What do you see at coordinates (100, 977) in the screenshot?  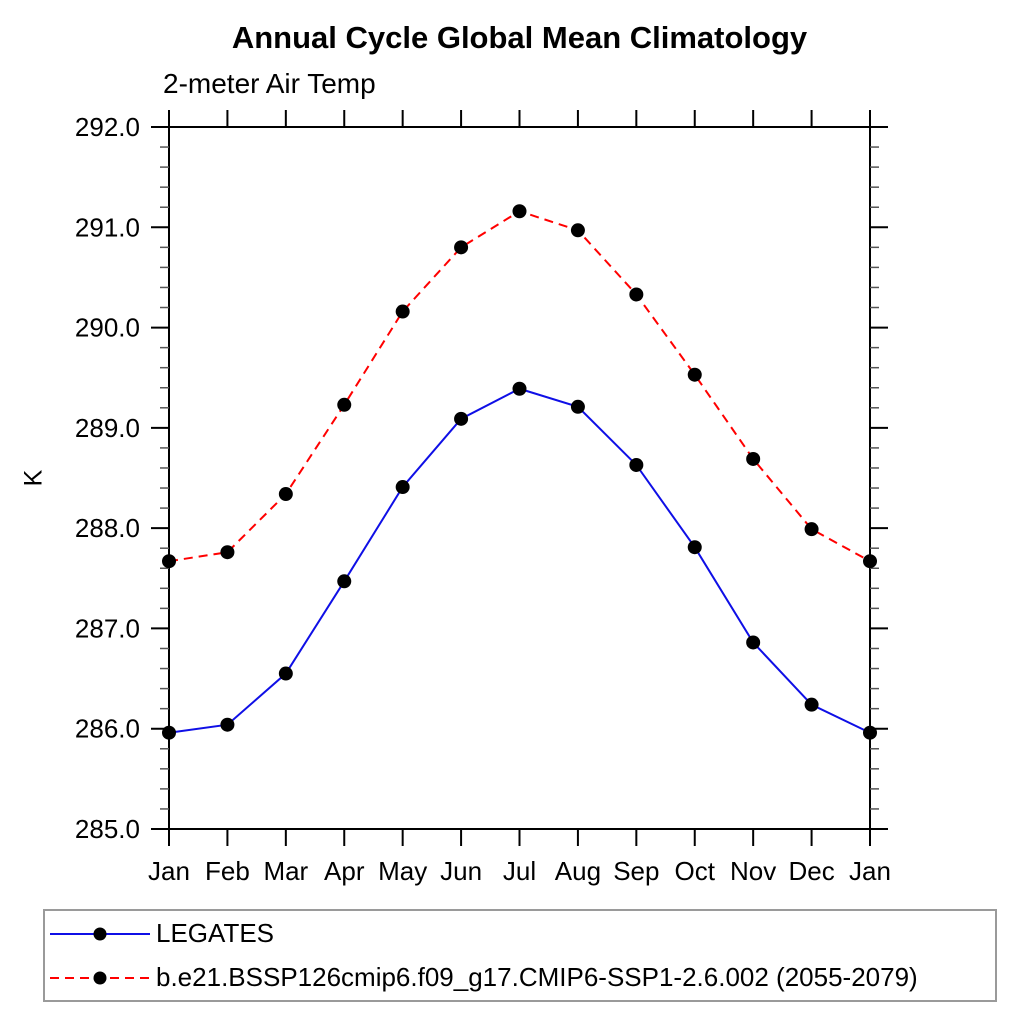 I see `legend-sample-dashed-line-dot-icon` at bounding box center [100, 977].